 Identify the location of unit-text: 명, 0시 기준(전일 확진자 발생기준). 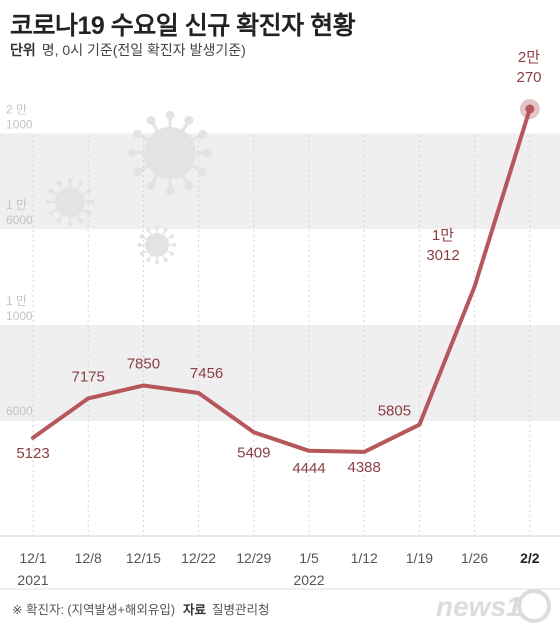
(143, 50).